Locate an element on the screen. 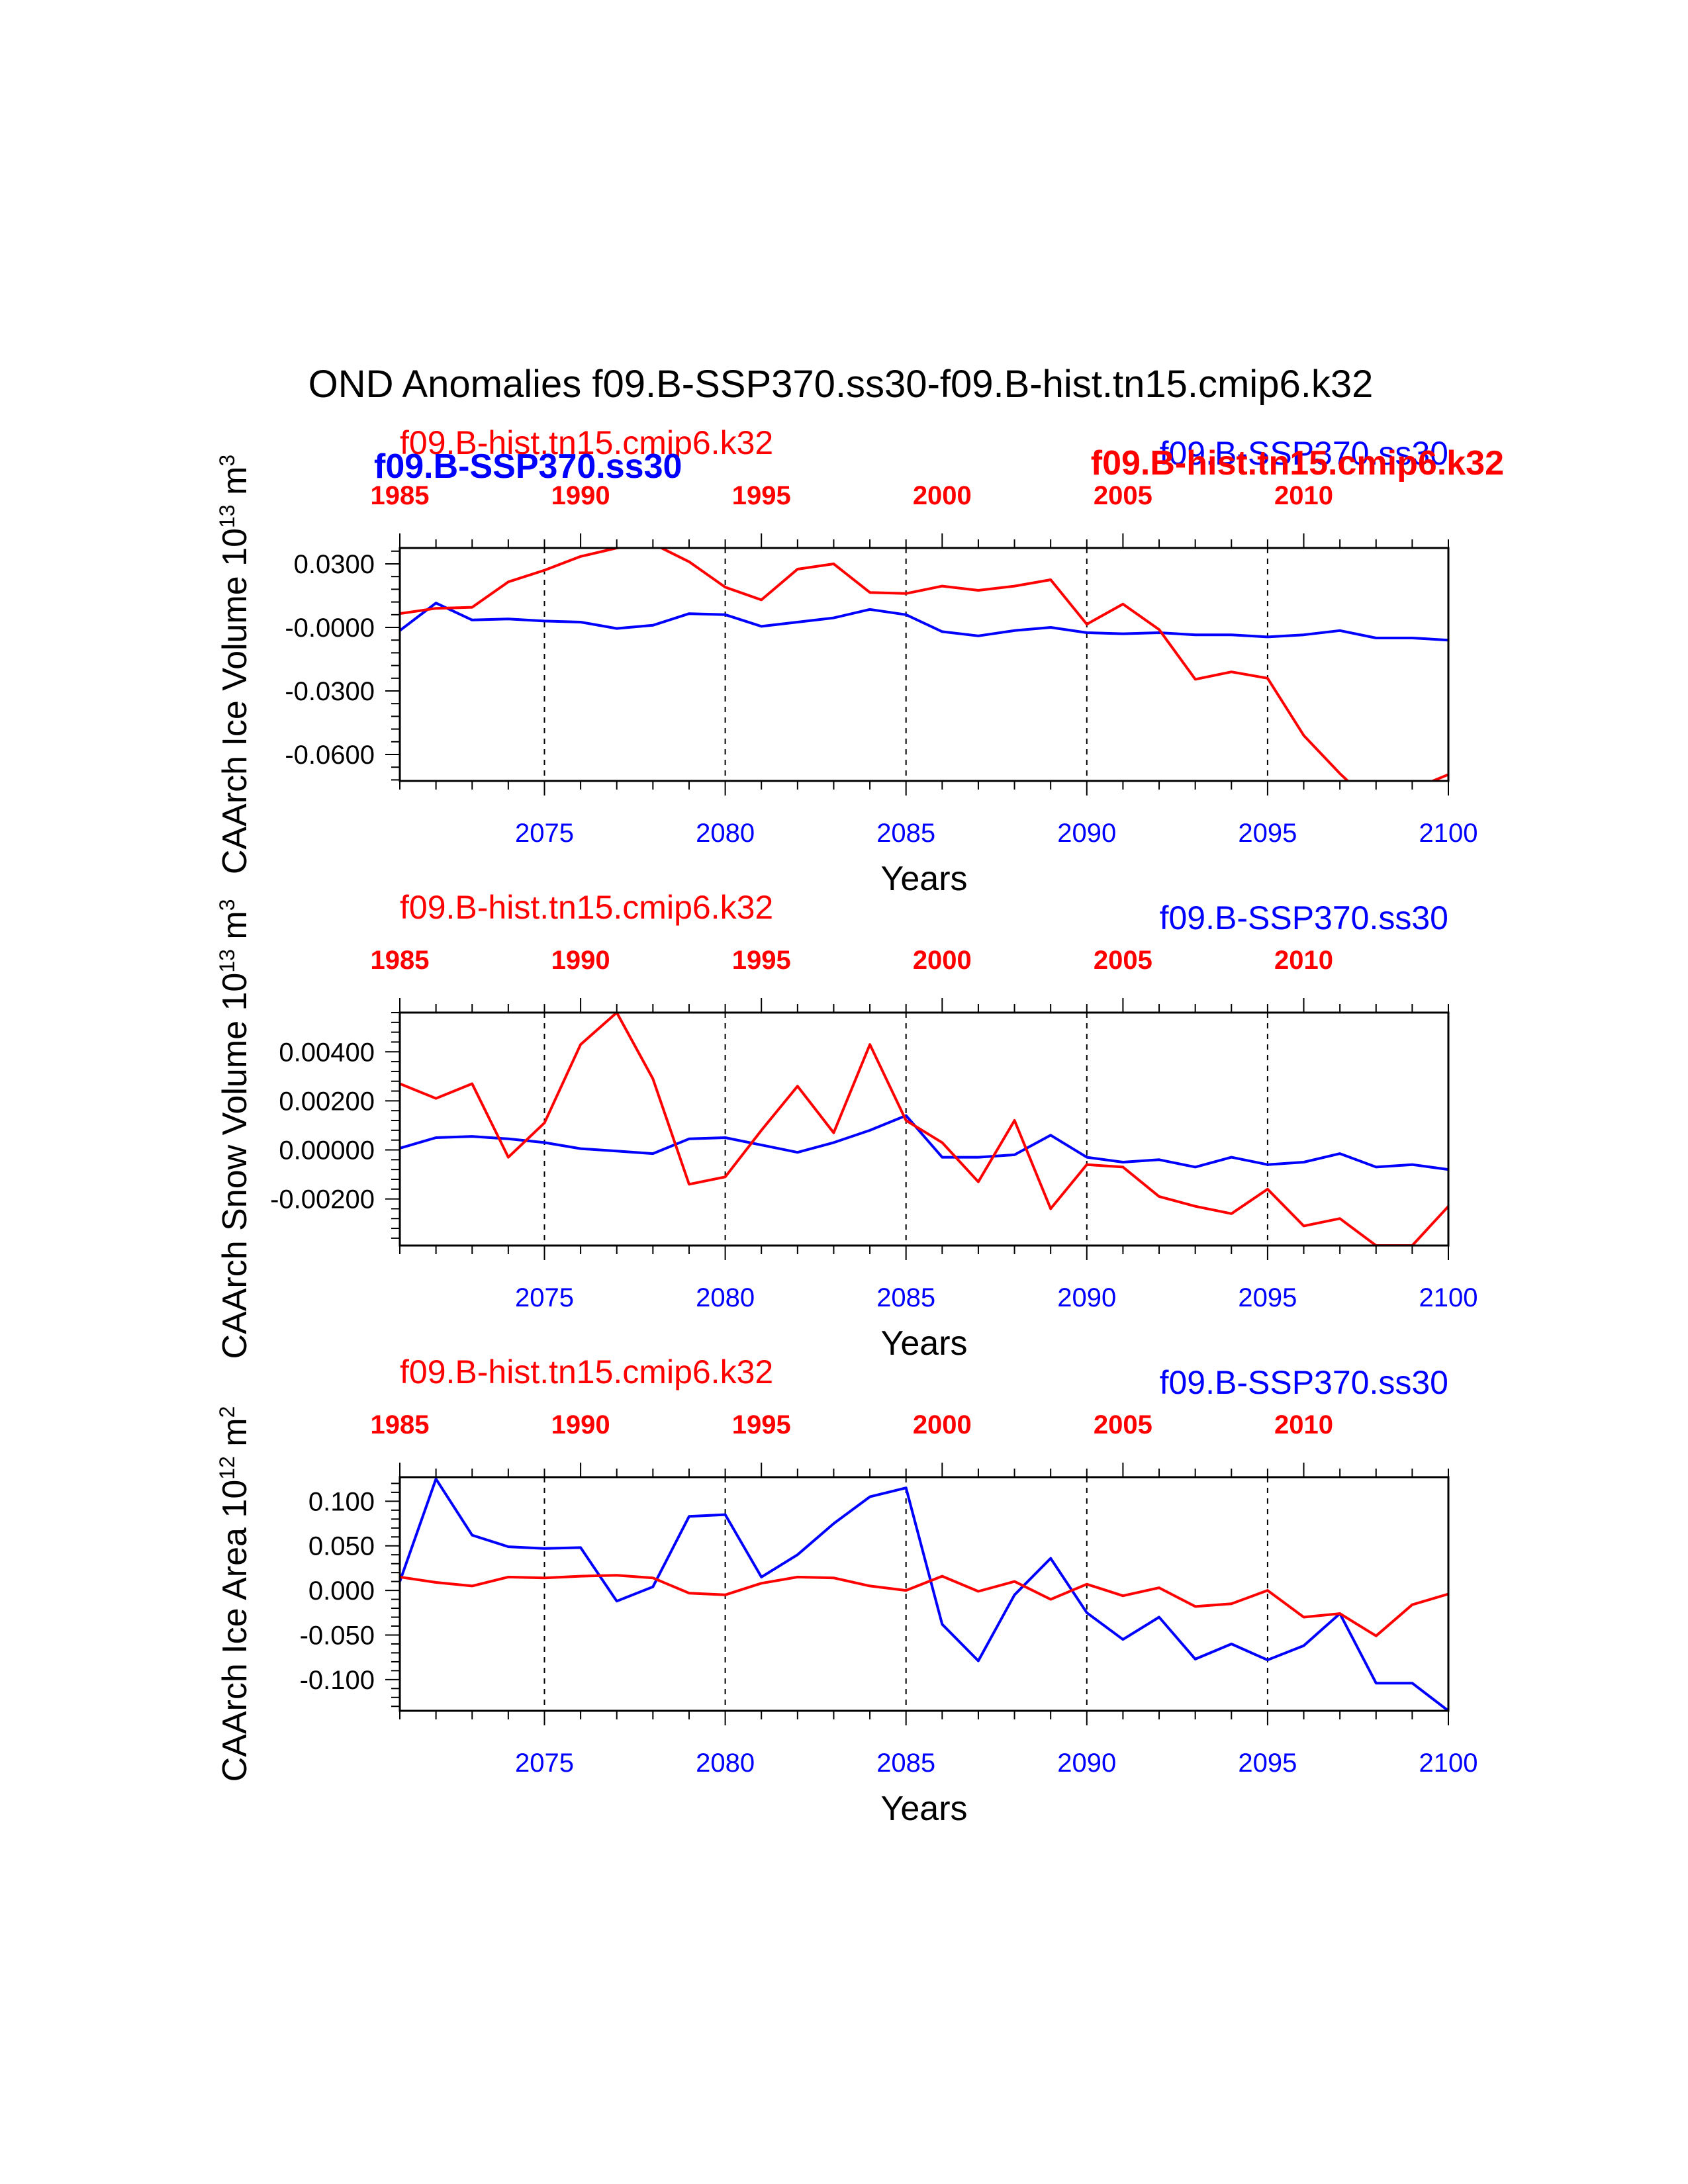 The image size is (1688, 2184). y-axis-label-part: CAArch Snow Volume 10 is located at coordinates (235, 1166).